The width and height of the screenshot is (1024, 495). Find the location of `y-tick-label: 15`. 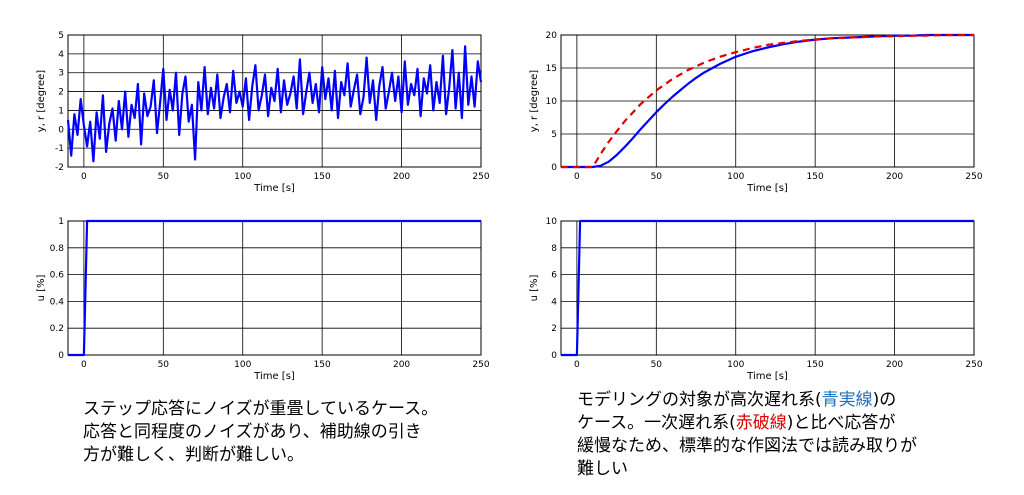

y-tick-label: 15 is located at coordinates (551, 69).